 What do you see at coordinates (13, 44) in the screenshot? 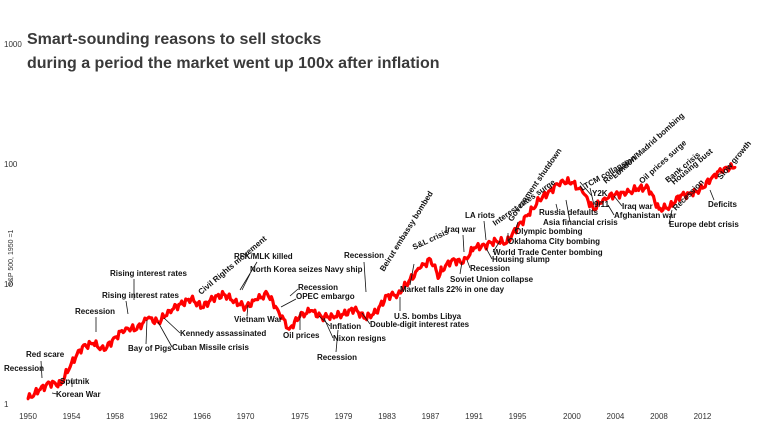
I see `y-tick-label: 1000` at bounding box center [13, 44].